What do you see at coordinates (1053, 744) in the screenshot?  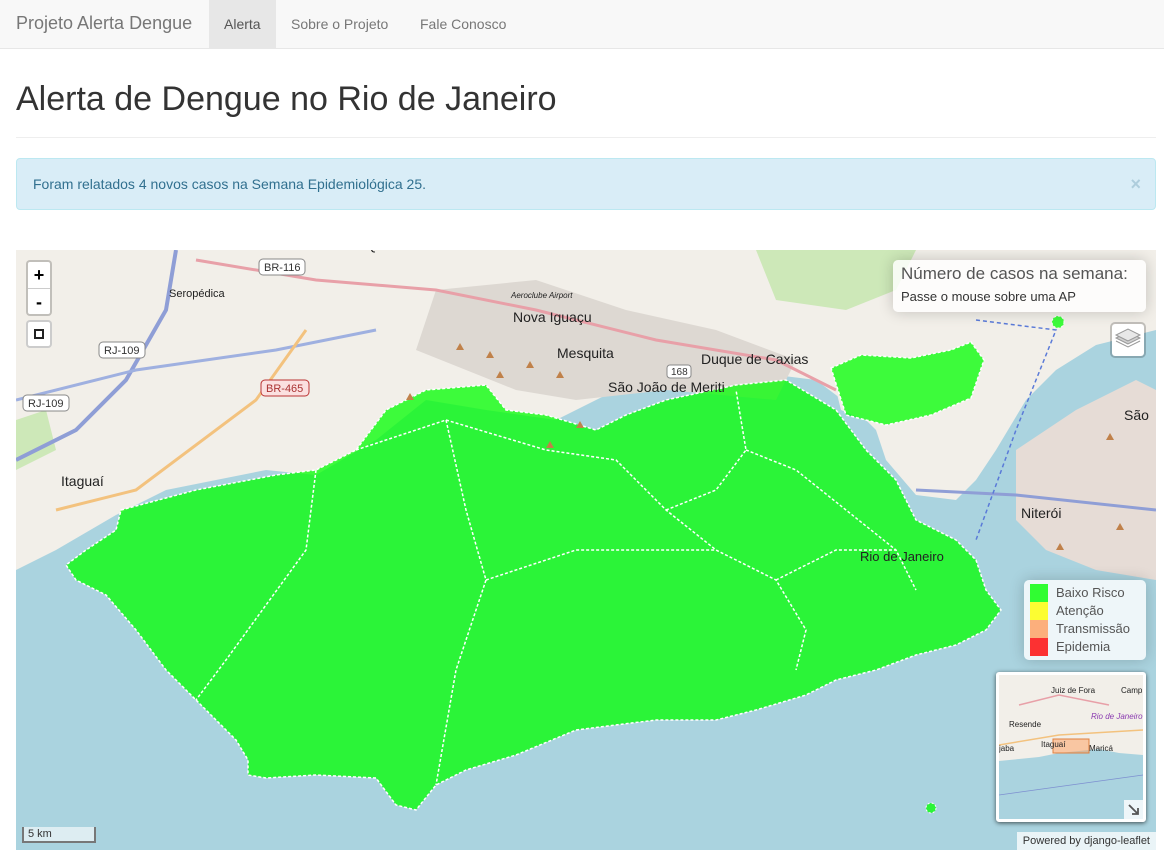 I see `svg-text: Itaguaí` at bounding box center [1053, 744].